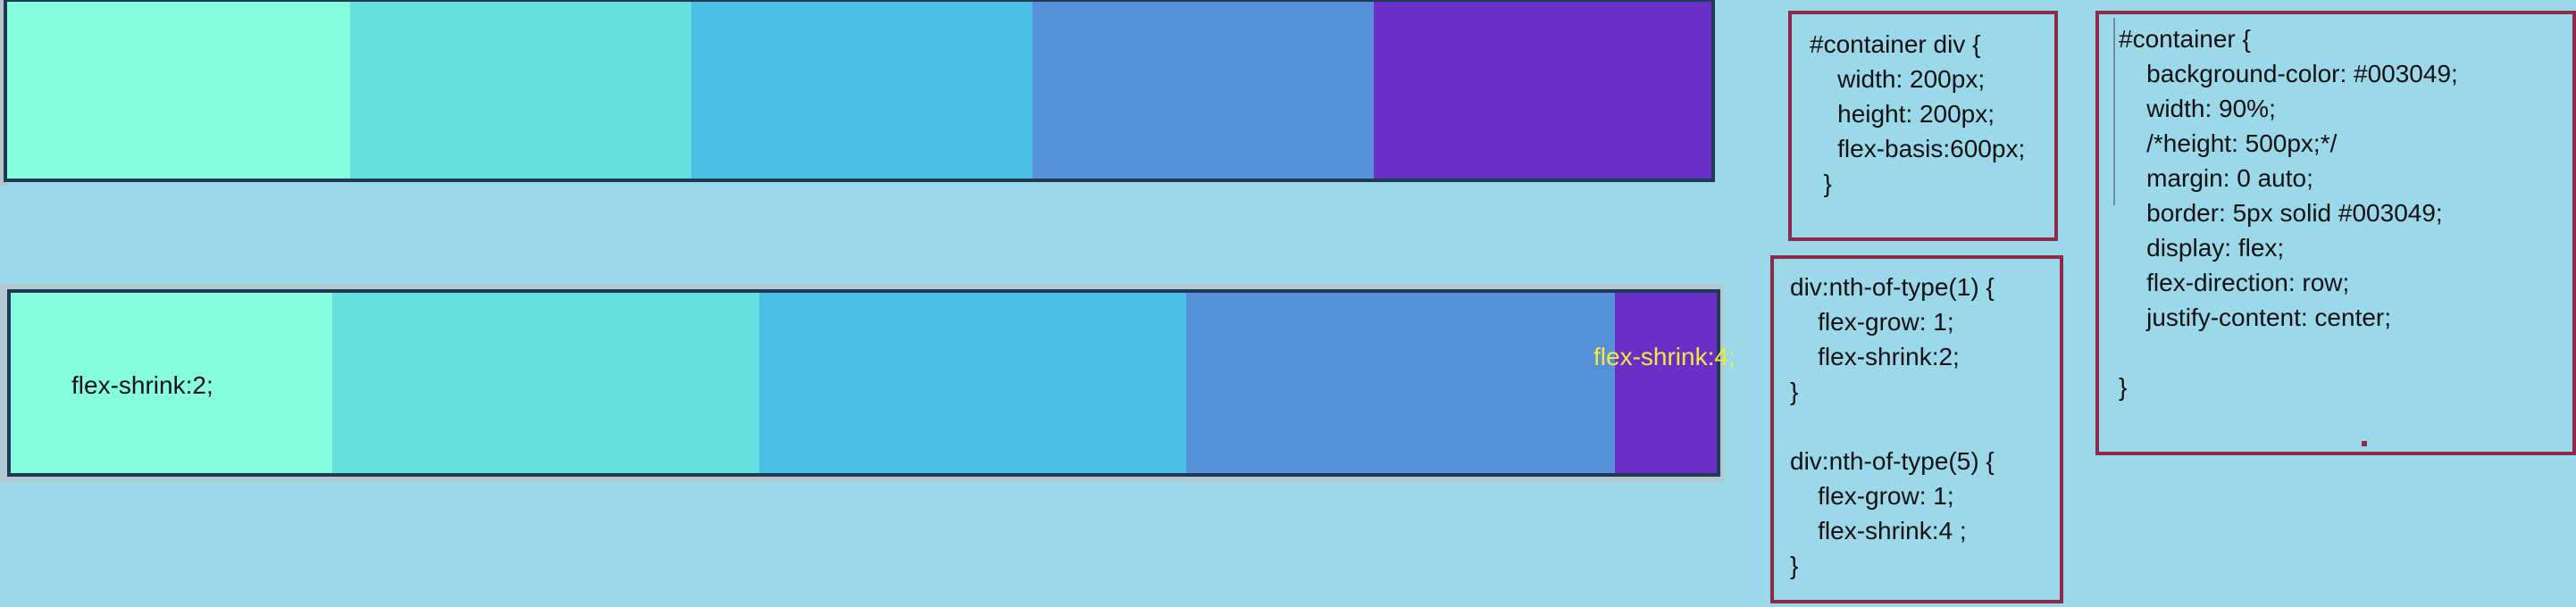 Image resolution: width=2576 pixels, height=607 pixels. What do you see at coordinates (2216, 178) in the screenshot?
I see `code-line: margin: 0 auto;` at bounding box center [2216, 178].